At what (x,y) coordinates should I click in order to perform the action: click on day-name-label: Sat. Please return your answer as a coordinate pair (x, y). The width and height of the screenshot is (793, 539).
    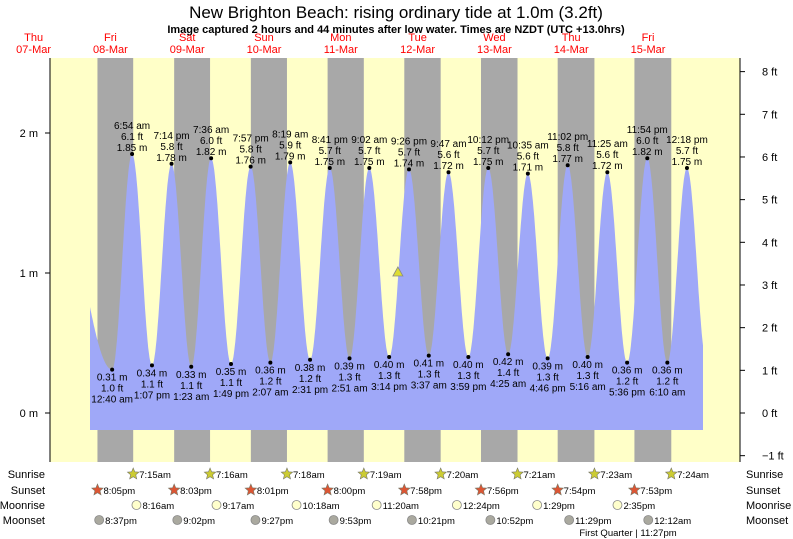
    Looking at the image, I should click on (187, 38).